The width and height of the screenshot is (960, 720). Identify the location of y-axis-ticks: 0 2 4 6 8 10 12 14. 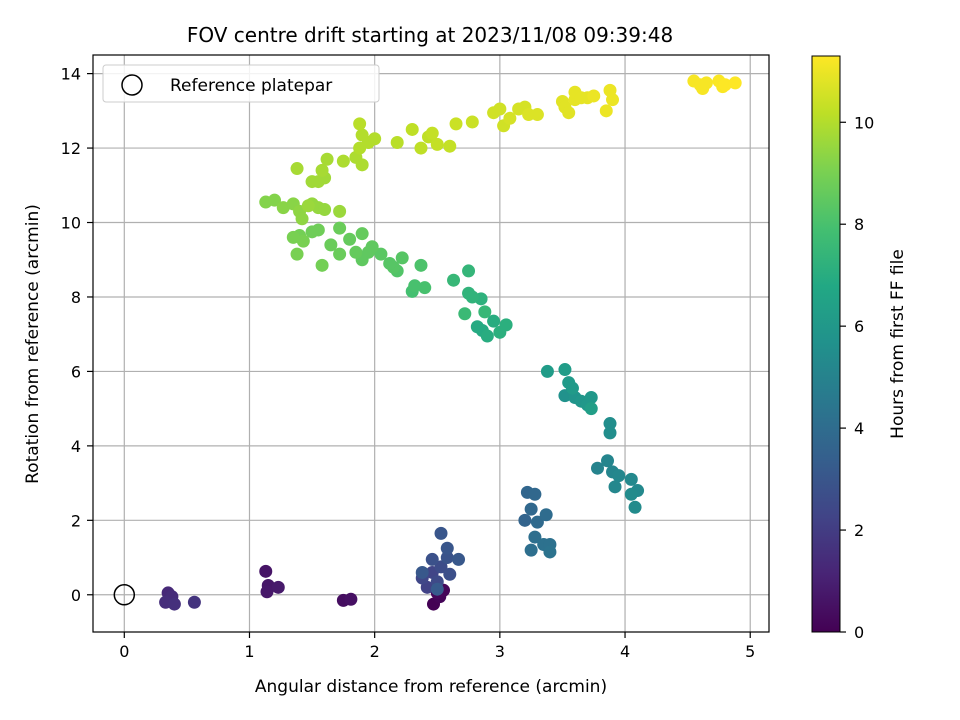
(77, 335).